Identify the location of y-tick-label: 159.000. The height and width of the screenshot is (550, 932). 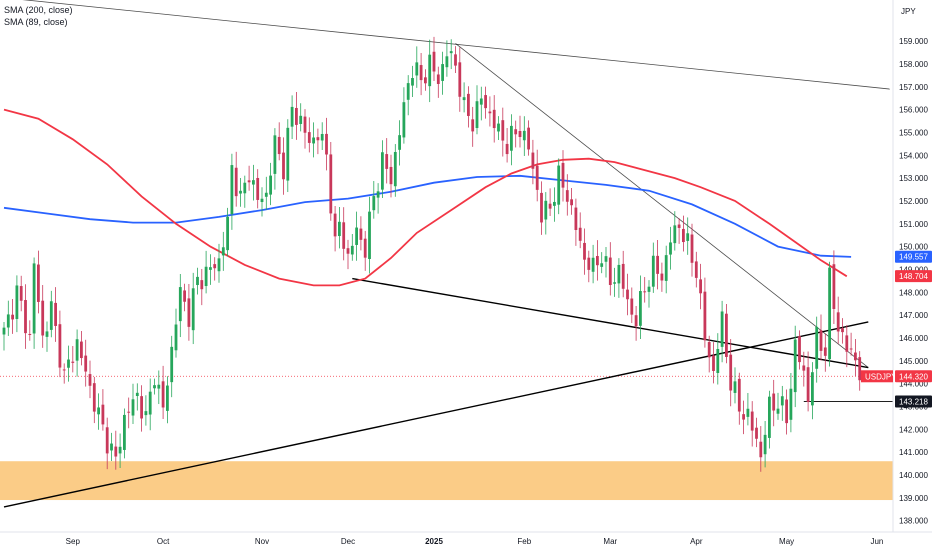
(913, 41).